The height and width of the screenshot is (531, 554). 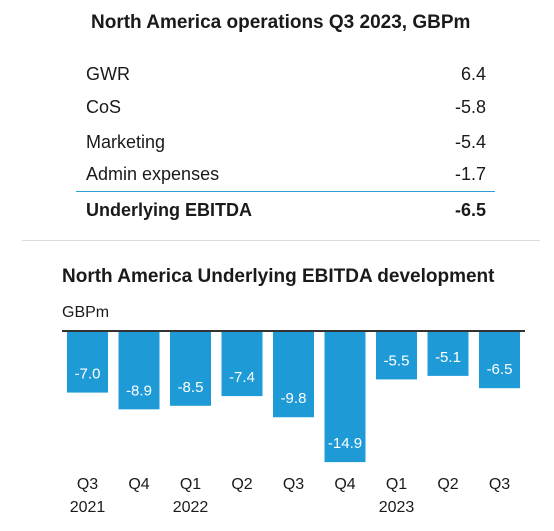 What do you see at coordinates (470, 210) in the screenshot?
I see `row-value: -6.5` at bounding box center [470, 210].